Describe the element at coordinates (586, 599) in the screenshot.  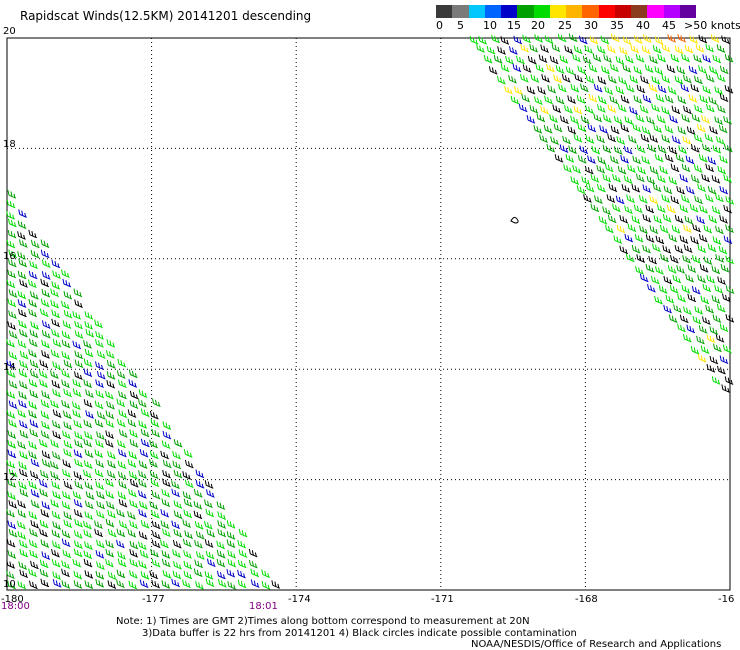
I see `lon-label-168: -168` at that location.